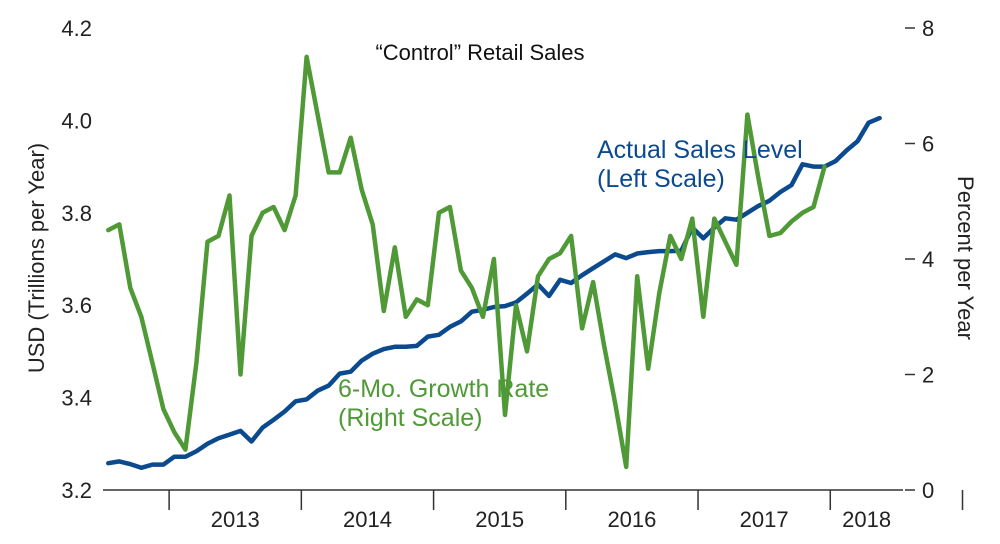 The height and width of the screenshot is (544, 1000). I want to click on x-tick-label: 2018, so click(866, 519).